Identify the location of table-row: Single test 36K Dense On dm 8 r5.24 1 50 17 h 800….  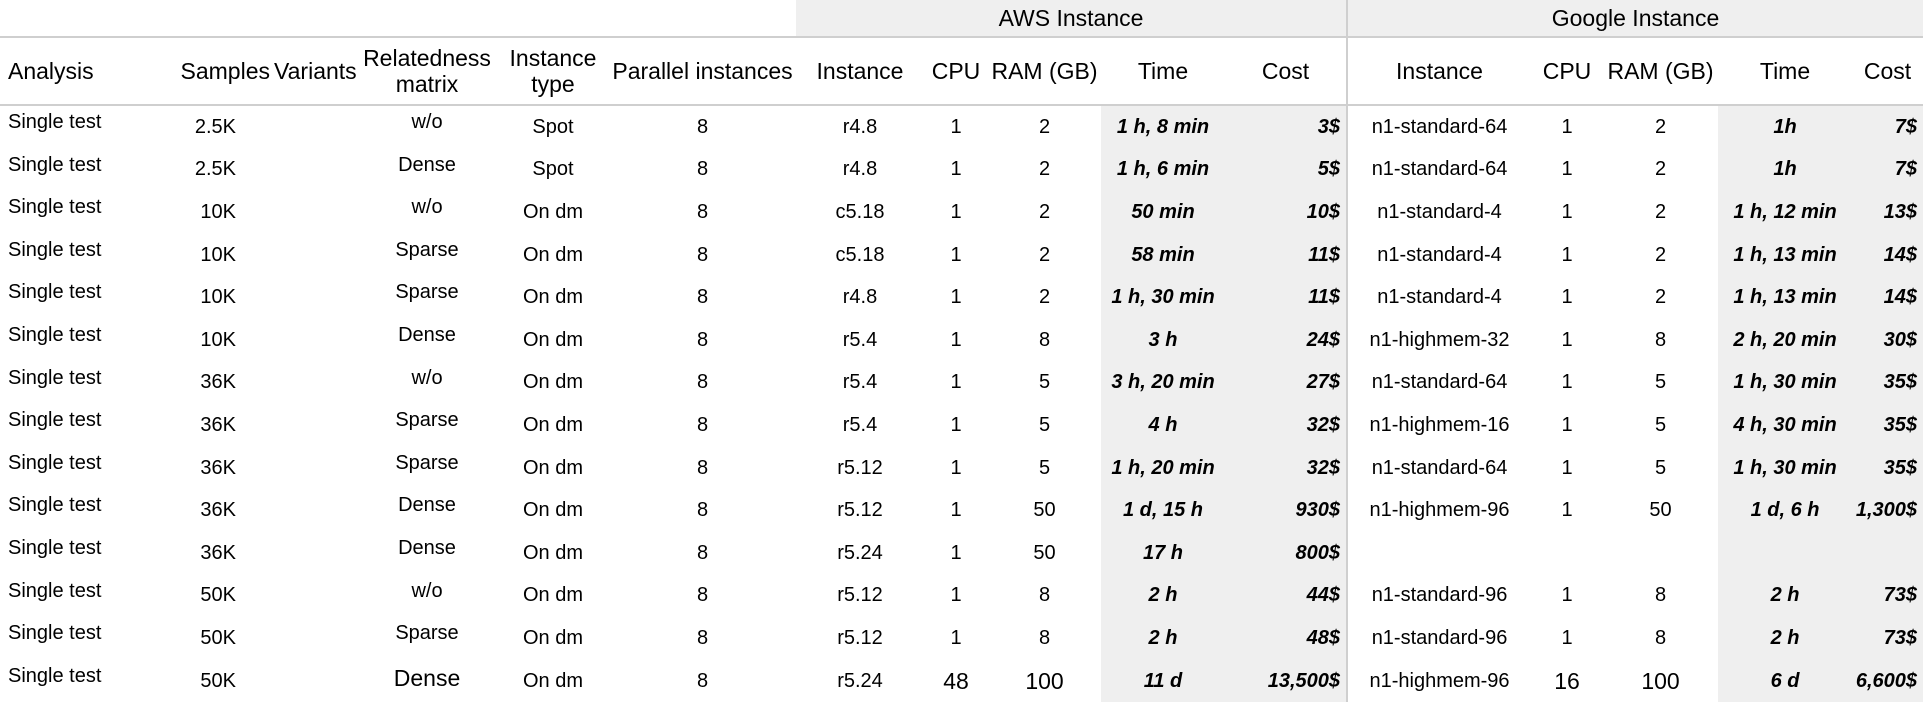
(961, 553).